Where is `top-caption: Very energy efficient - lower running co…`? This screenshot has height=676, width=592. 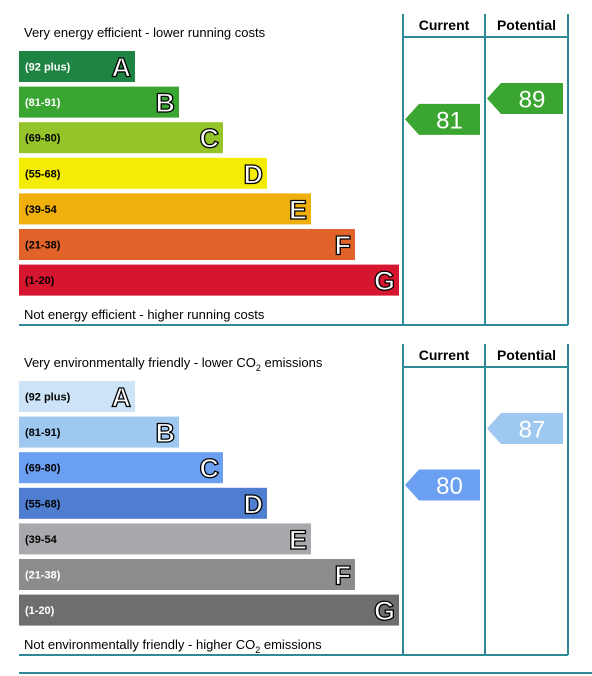 top-caption: Very energy efficient - lower running co… is located at coordinates (145, 32).